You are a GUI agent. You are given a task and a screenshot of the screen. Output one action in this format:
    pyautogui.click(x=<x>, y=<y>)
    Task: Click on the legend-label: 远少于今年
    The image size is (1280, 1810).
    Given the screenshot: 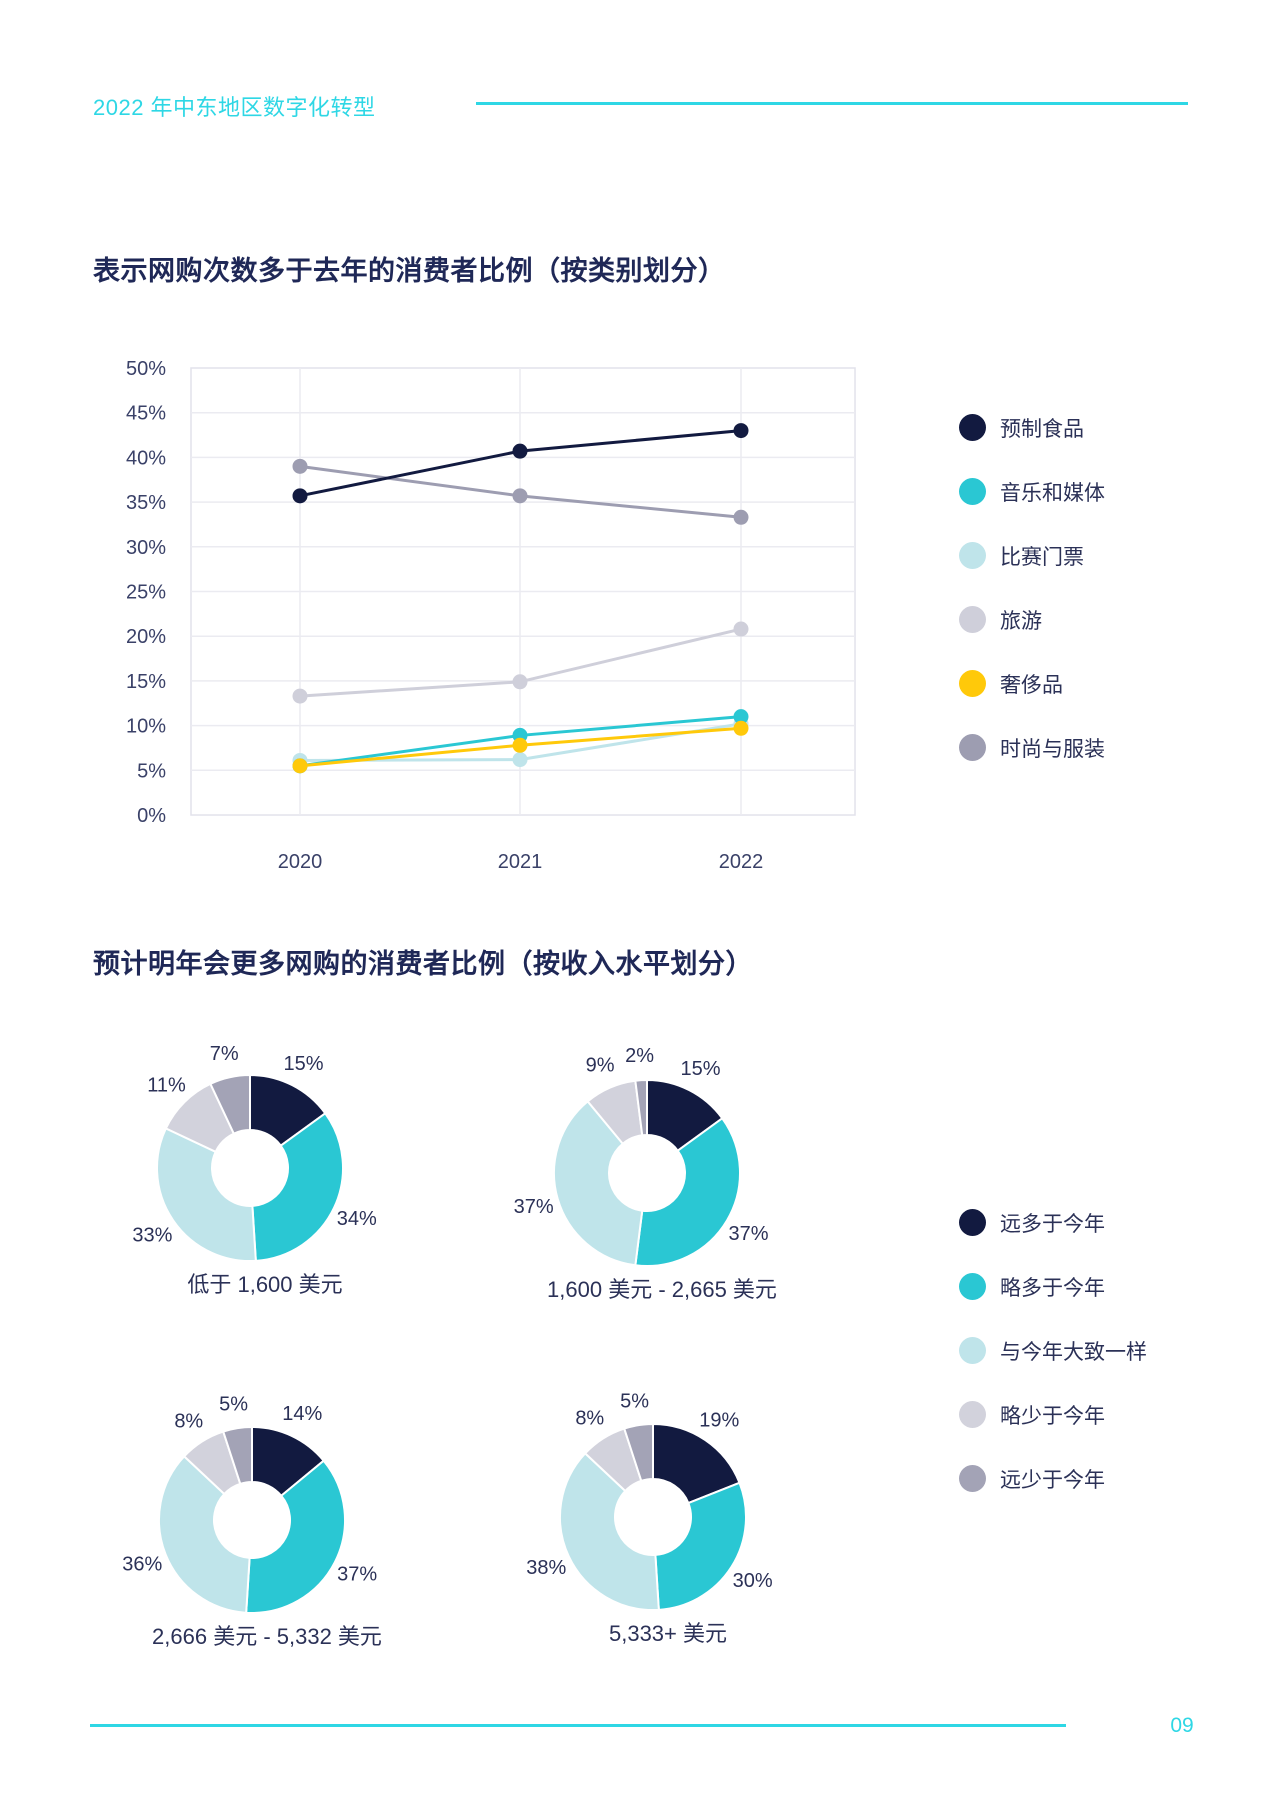 What is the action you would take?
    pyautogui.click(x=1052, y=1480)
    